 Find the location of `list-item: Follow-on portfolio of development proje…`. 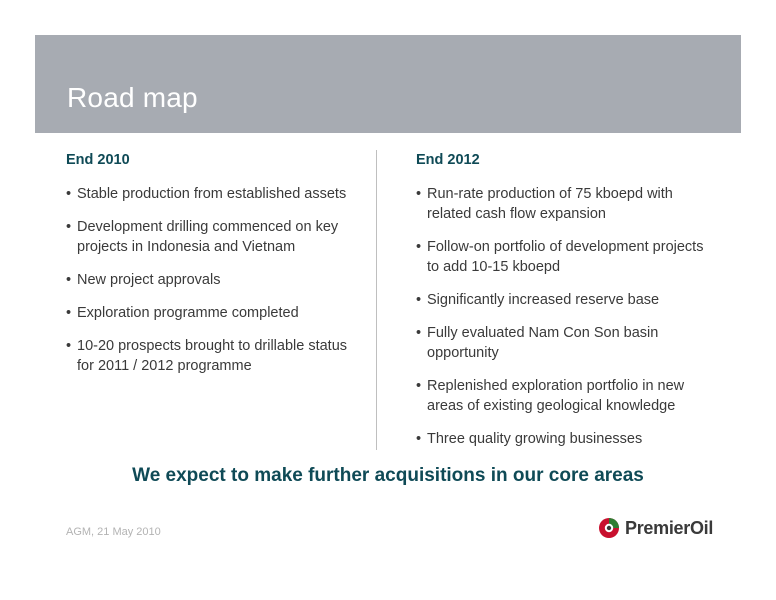

list-item: Follow-on portfolio of development proje… is located at coordinates (566, 257).